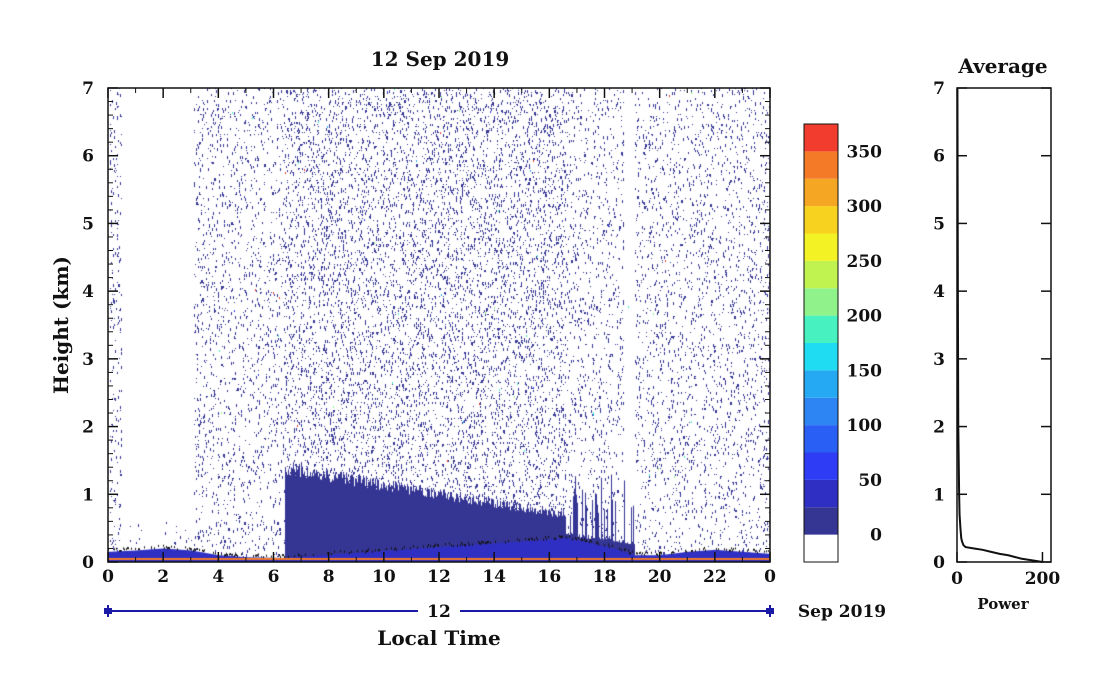 This screenshot has height=699, width=1106. Describe the element at coordinates (843, 343) in the screenshot. I see `colorbar: 0 50 100 150 200 250 300 350` at that location.